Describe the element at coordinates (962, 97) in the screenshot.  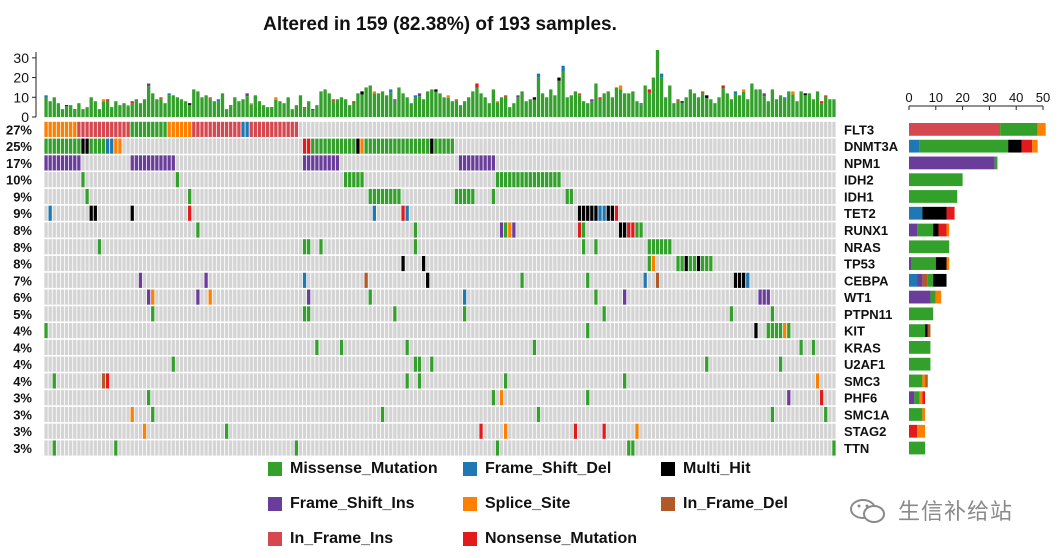
I see `gene-bar-axis-tick-label: 20` at that location.